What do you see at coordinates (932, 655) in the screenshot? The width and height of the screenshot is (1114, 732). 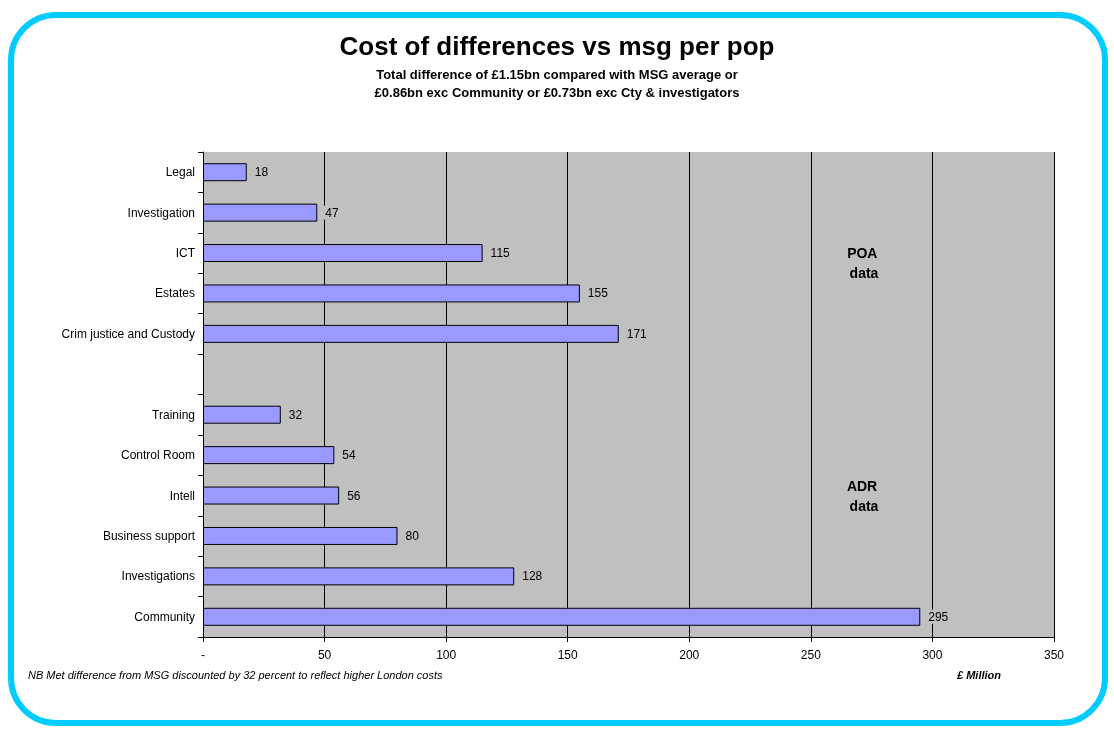 I see `x-tick-label: 300` at bounding box center [932, 655].